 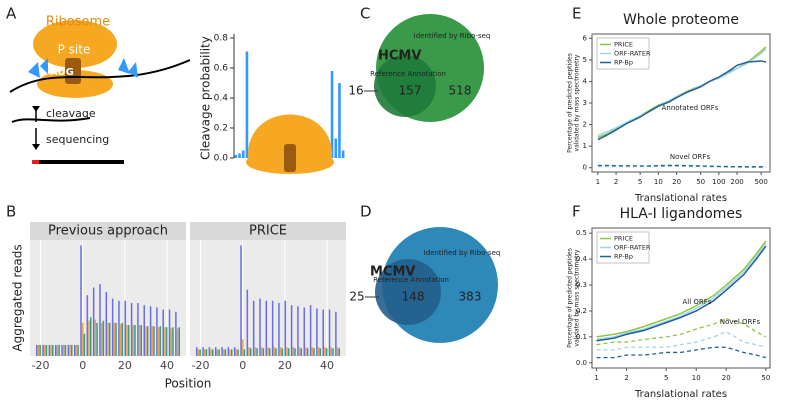 What do you see at coordinates (11, 14) in the screenshot?
I see `panel-label: A` at bounding box center [11, 14].